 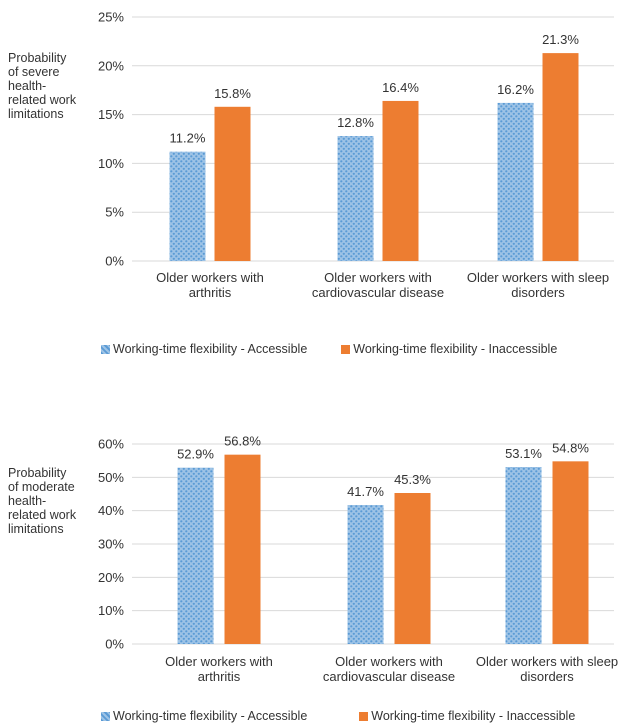 I want to click on y-tick-label: 50%, so click(x=111, y=477).